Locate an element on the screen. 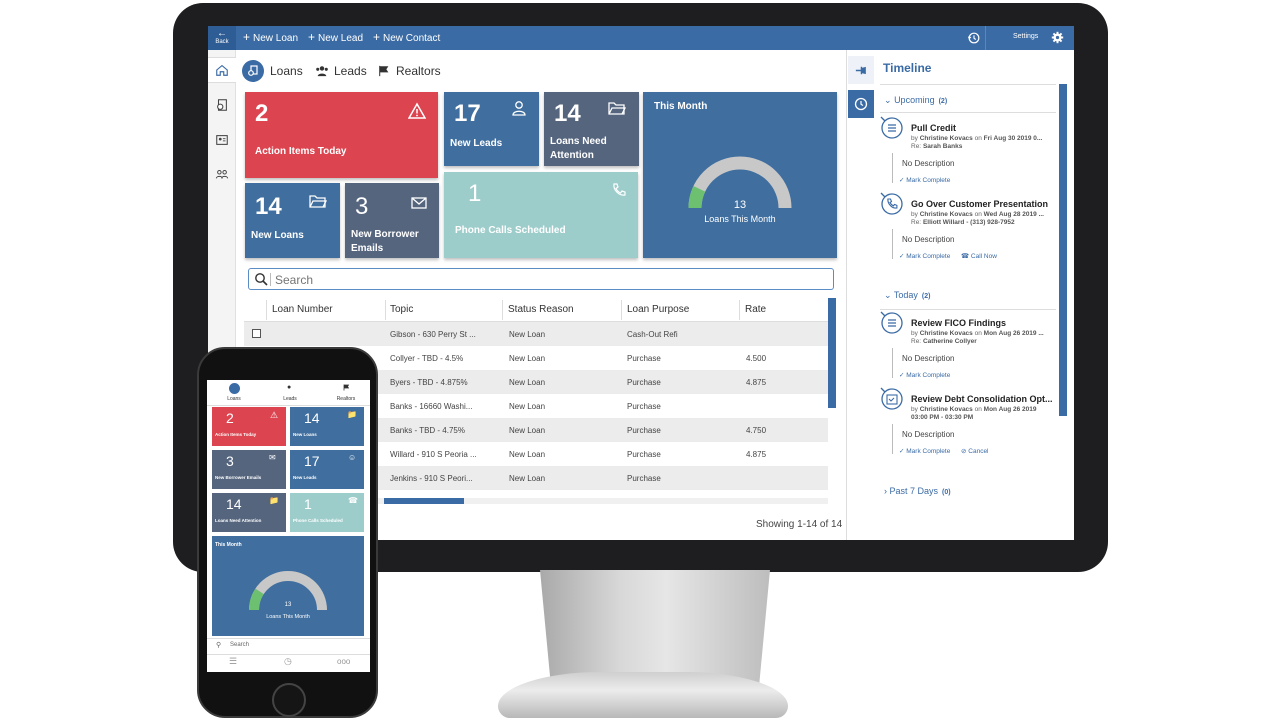 This screenshot has height=720, width=1280. phone-nav-realtors: Realtors is located at coordinates (346, 399).